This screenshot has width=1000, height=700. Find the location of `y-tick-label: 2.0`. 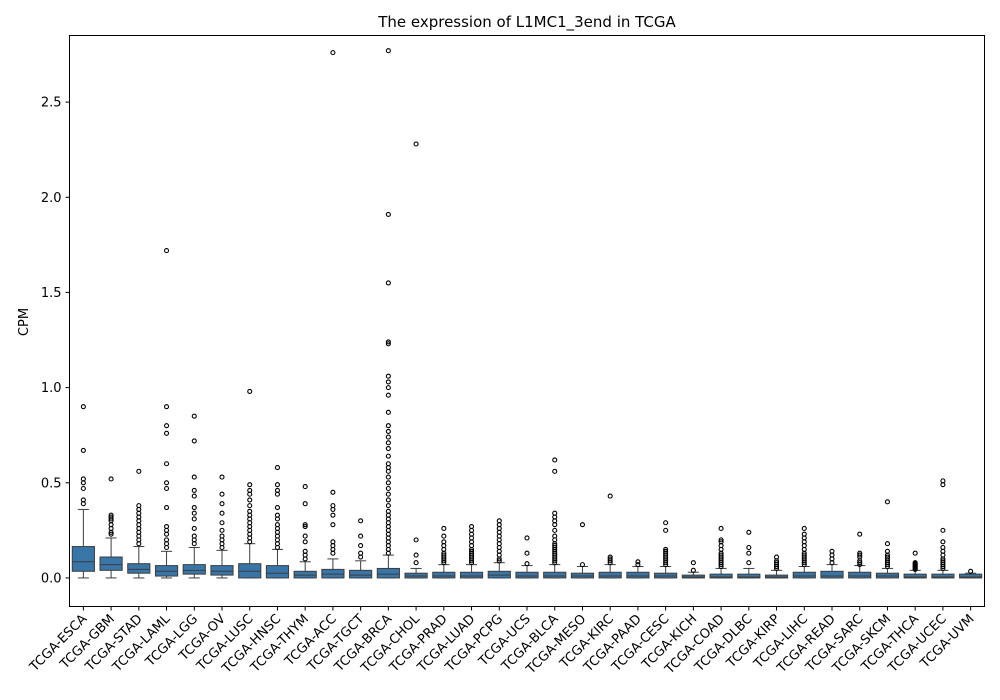

y-tick-label: 2.0 is located at coordinates (51, 198).